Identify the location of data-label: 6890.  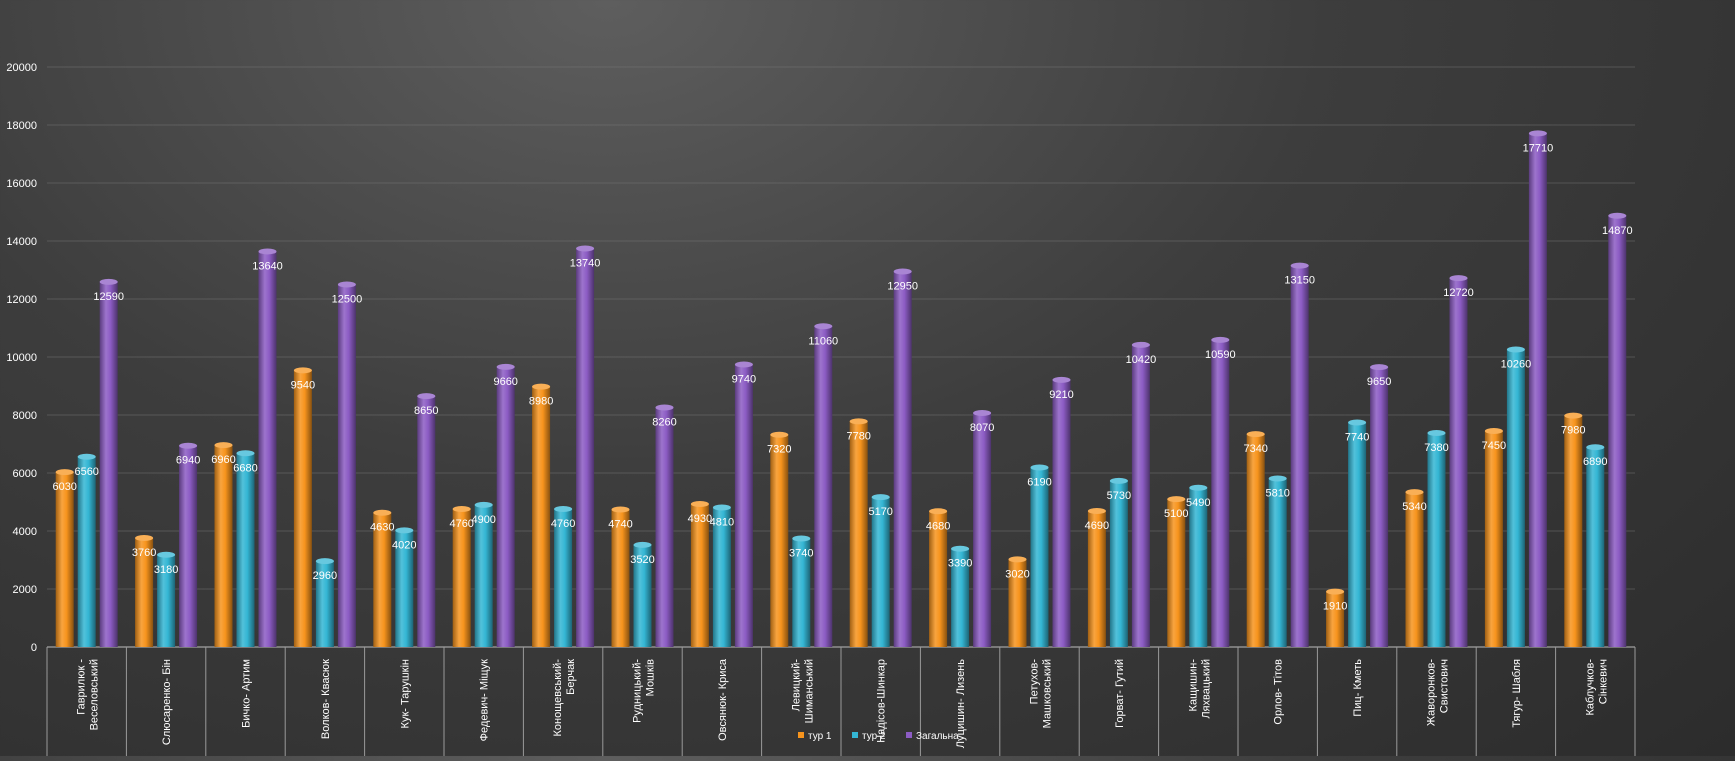
(1595, 462).